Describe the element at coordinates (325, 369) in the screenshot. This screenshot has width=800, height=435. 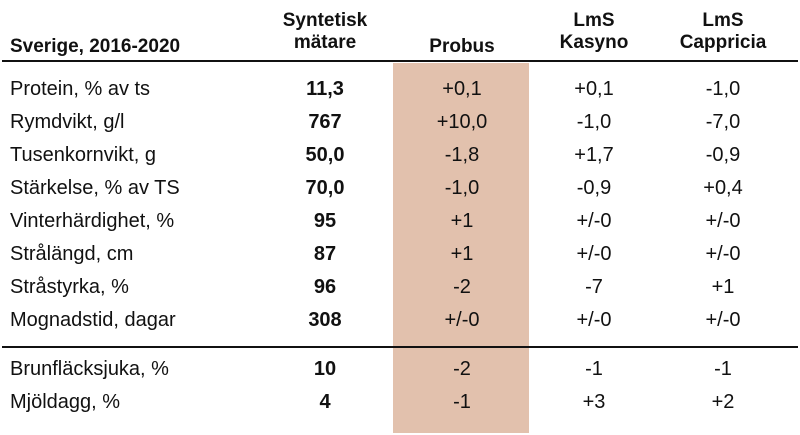
I see `cell-syntetisk: 10` at that location.